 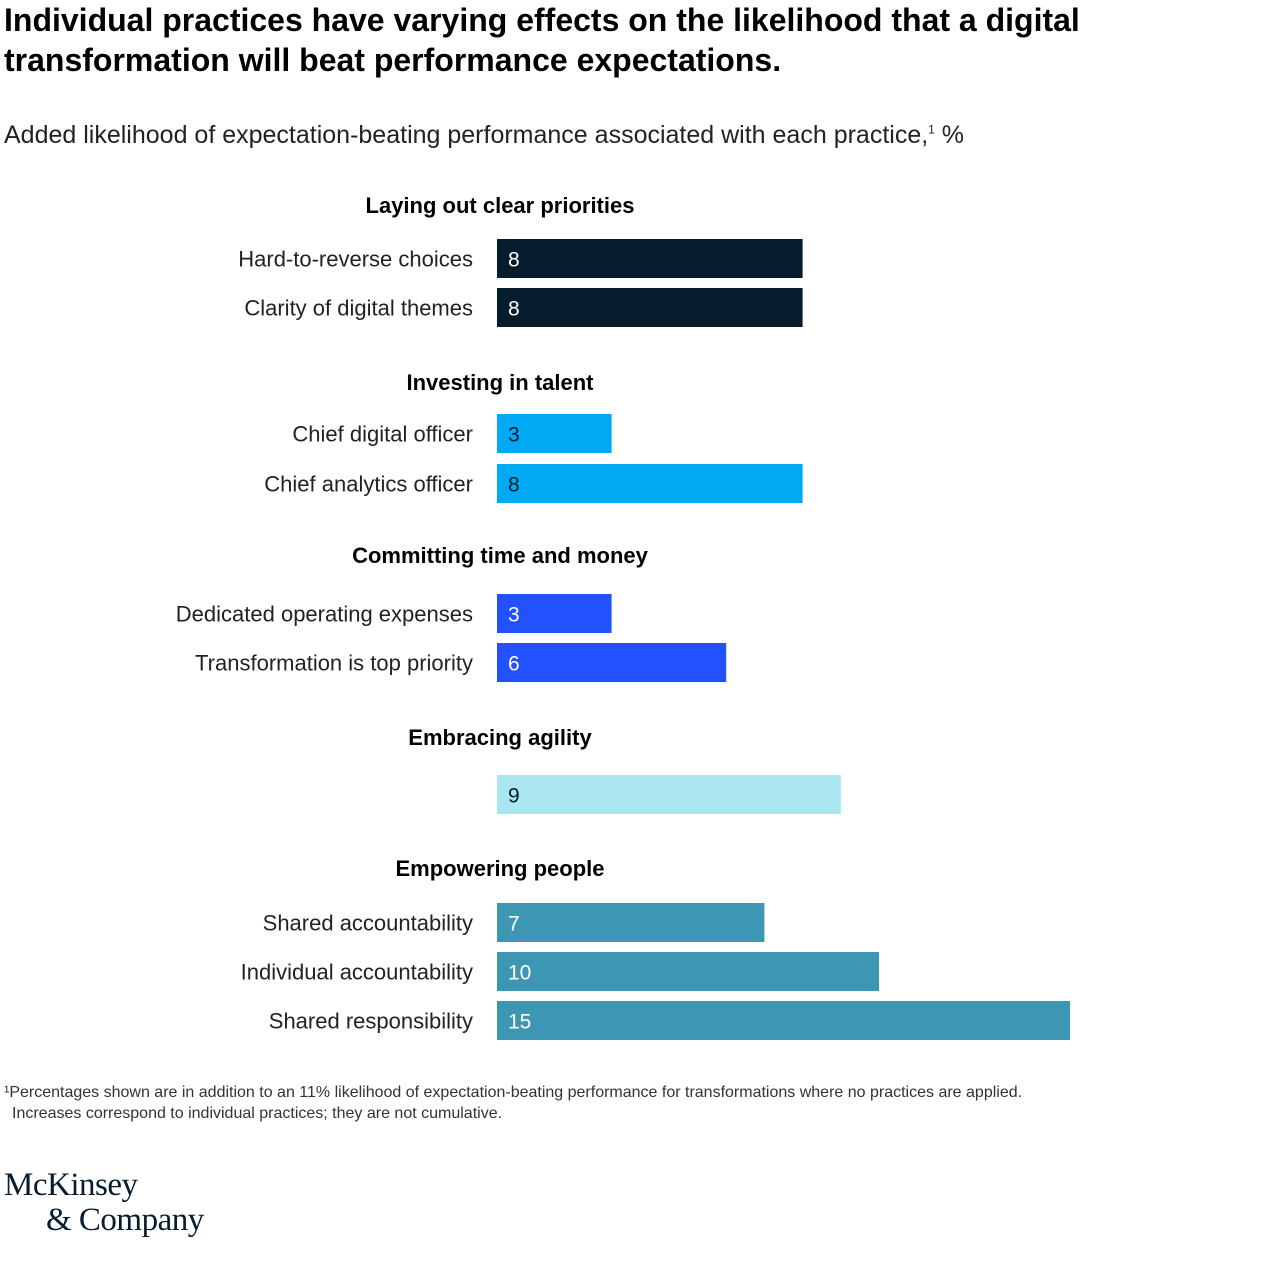 I want to click on category-label: Chief analytics officer, so click(x=368, y=484).